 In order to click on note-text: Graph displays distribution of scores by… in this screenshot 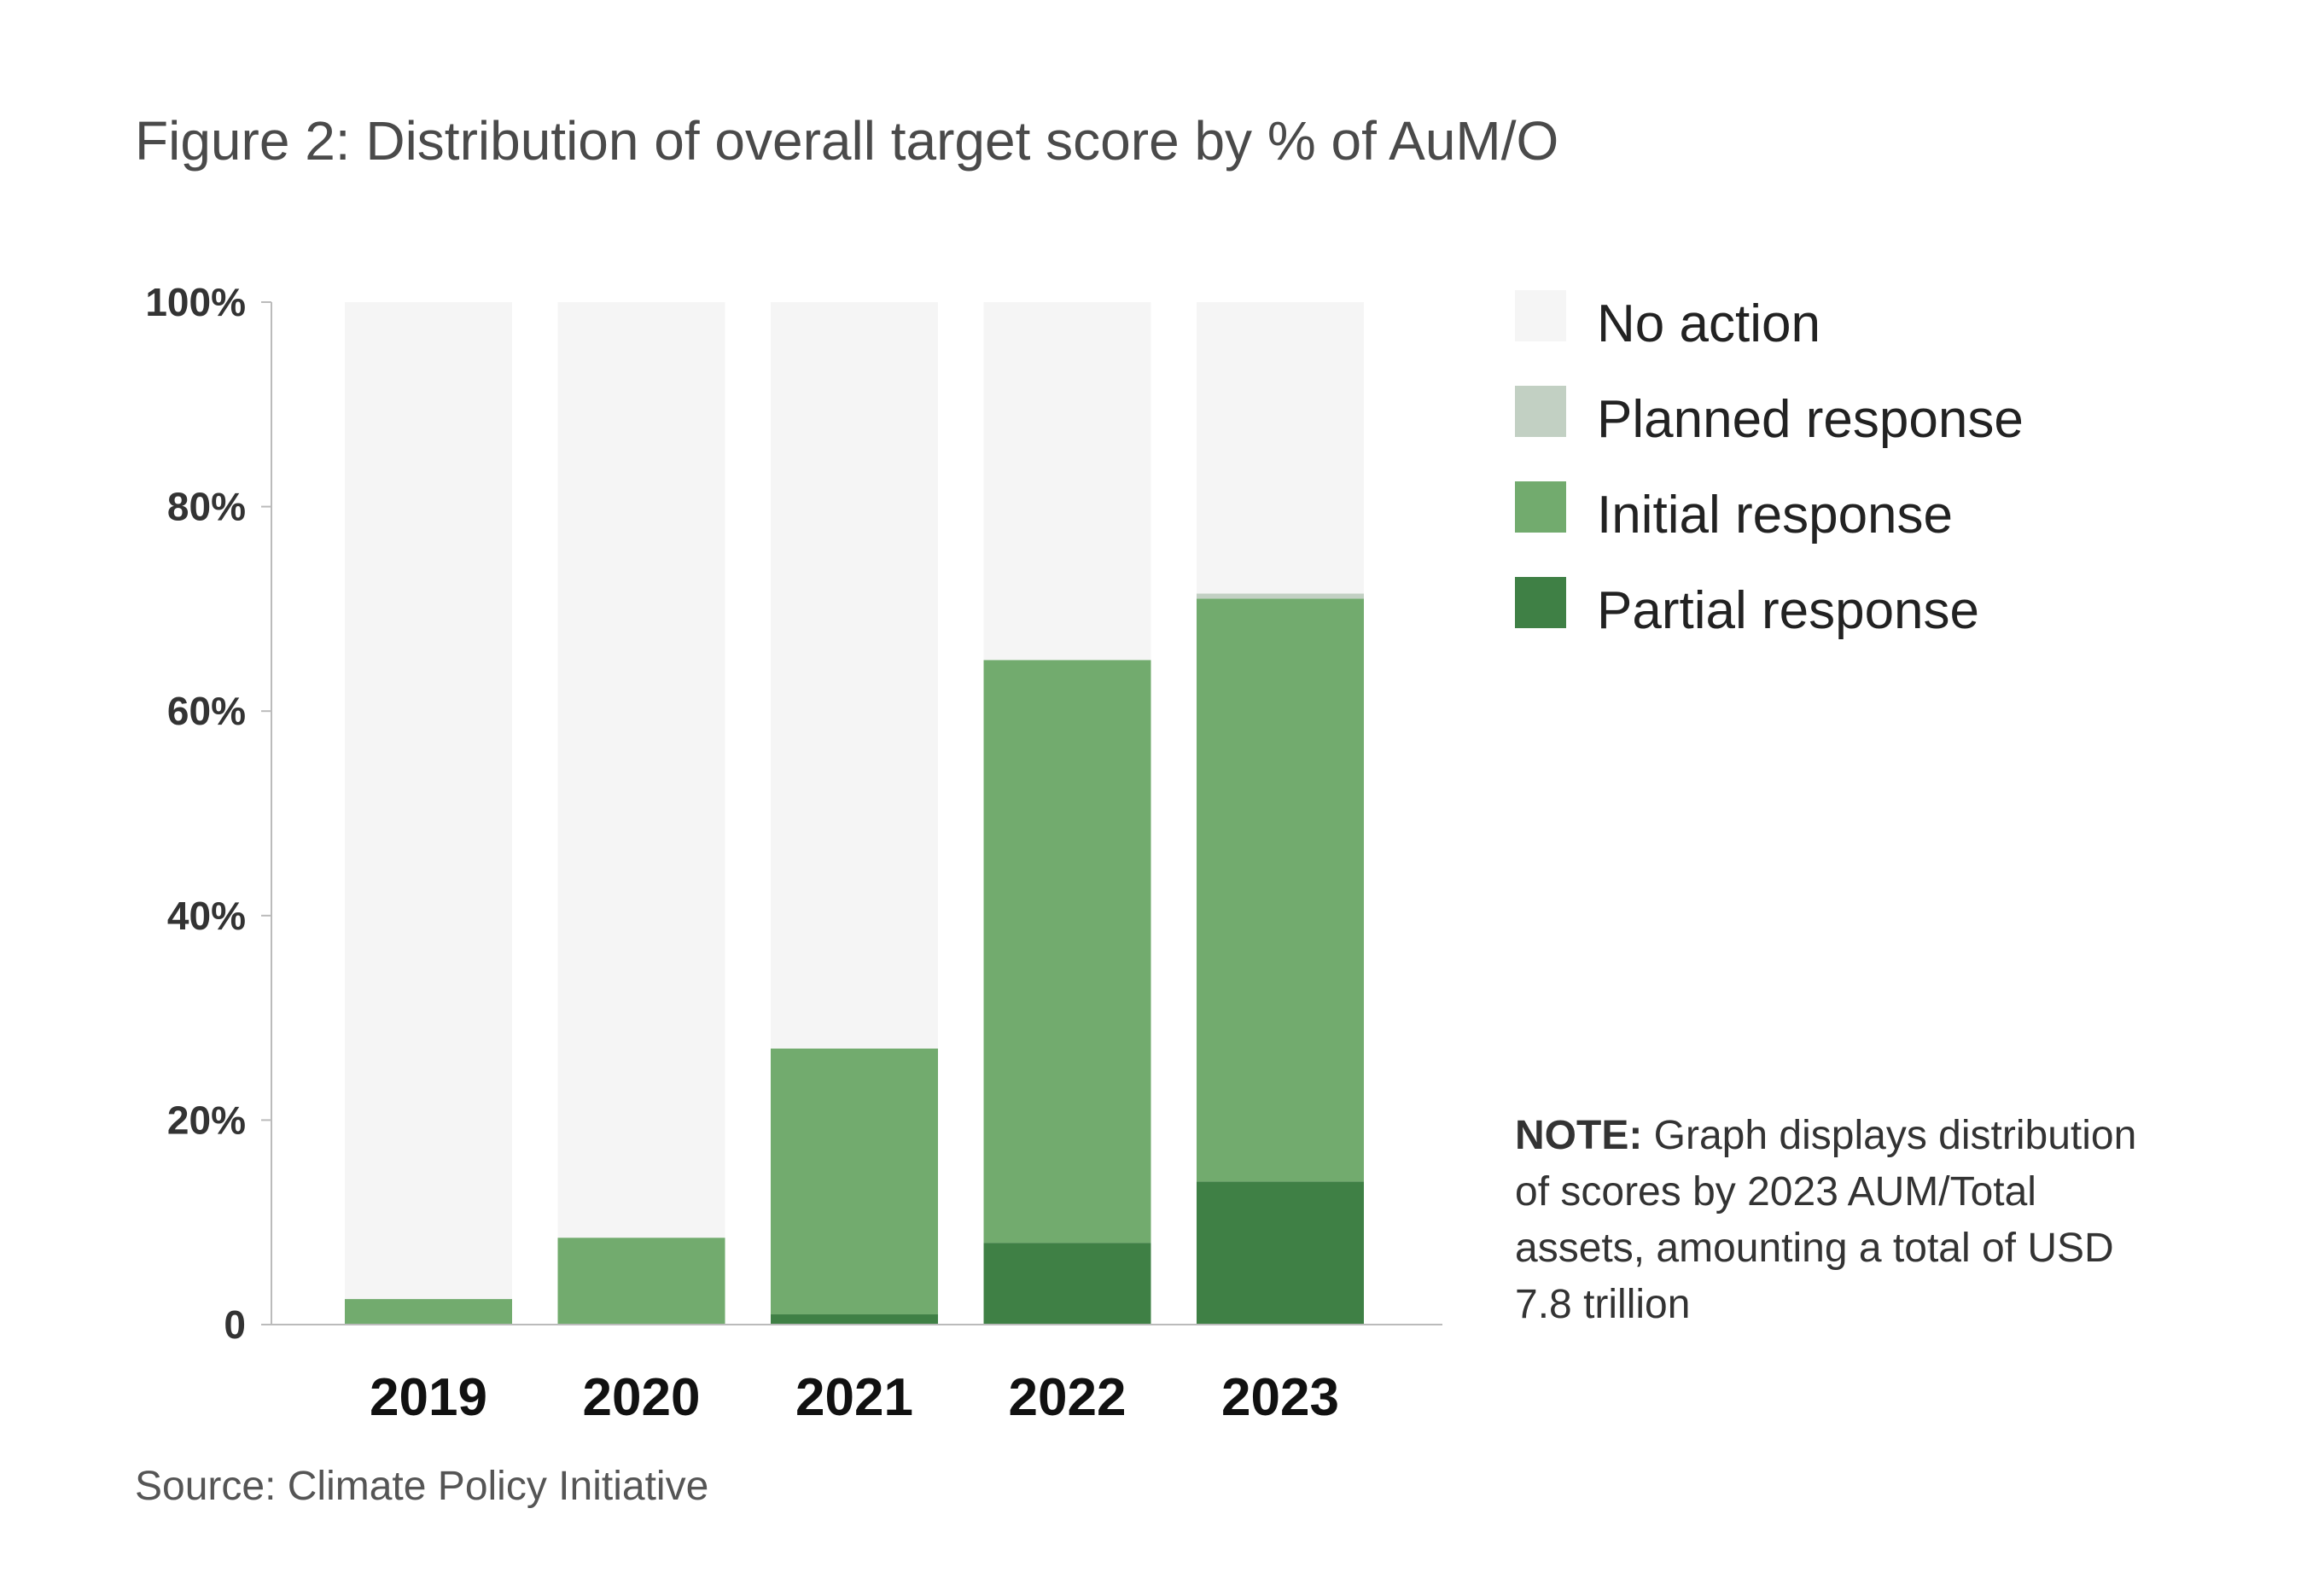, I will do `click(1826, 1220)`.